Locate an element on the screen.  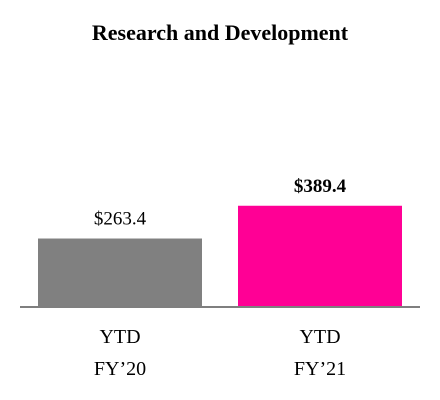
value-label-2: $389.4 is located at coordinates (320, 186).